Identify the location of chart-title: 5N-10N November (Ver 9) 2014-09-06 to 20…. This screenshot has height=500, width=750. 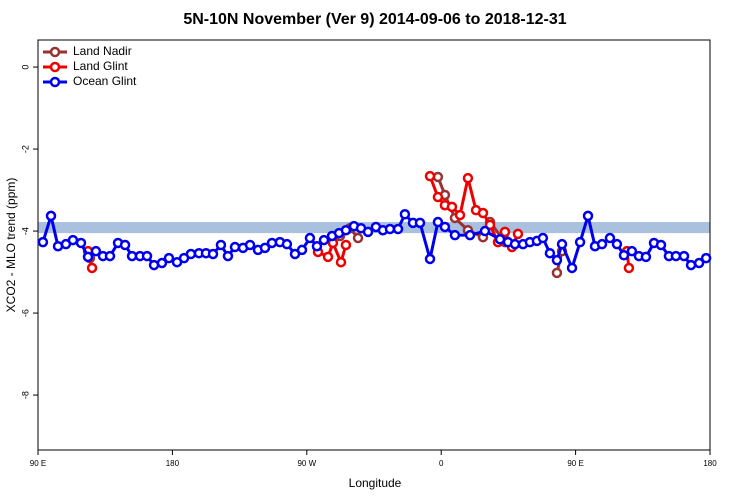
(374, 19).